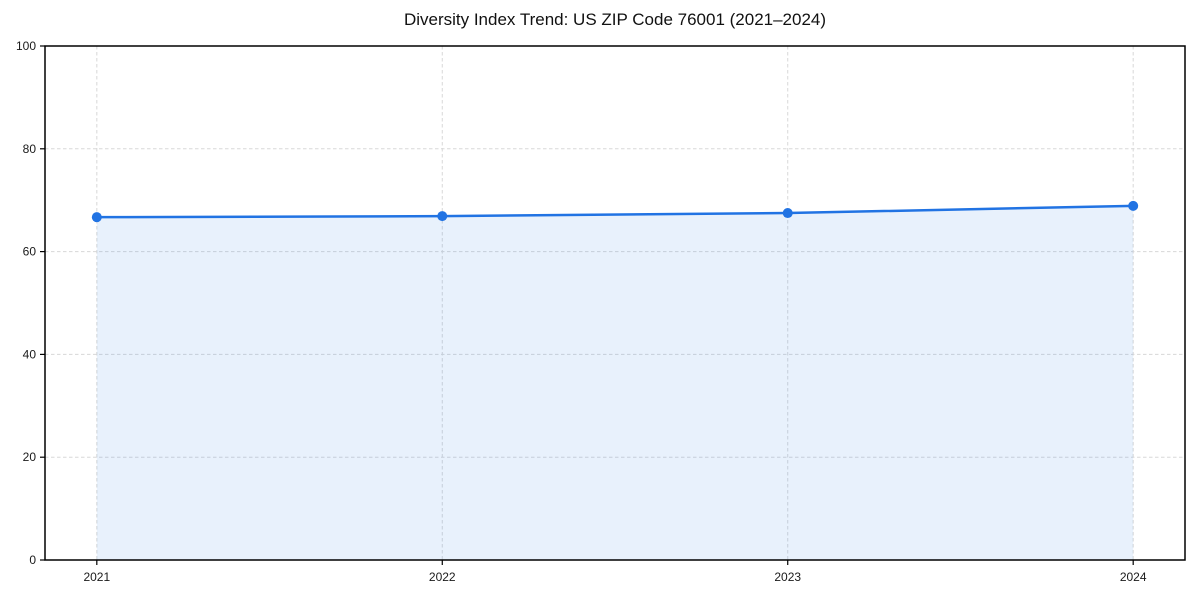  I want to click on y-tick-label: 80, so click(30, 149).